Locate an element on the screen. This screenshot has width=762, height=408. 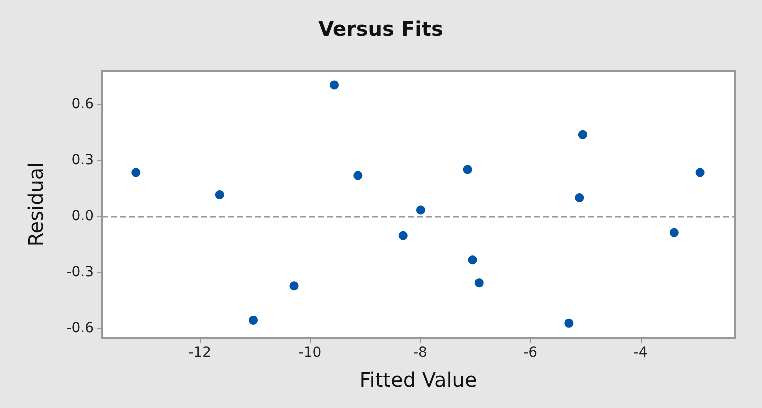
y-tick-label: -0.3 is located at coordinates (80, 272).